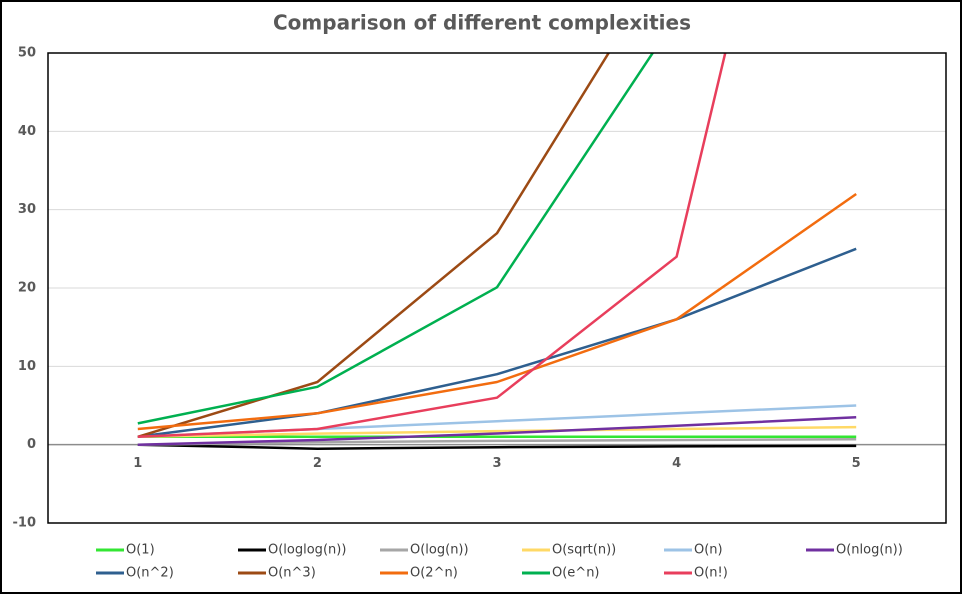 The width and height of the screenshot is (962, 594). What do you see at coordinates (27, 53) in the screenshot?
I see `y-tick-label: 50` at bounding box center [27, 53].